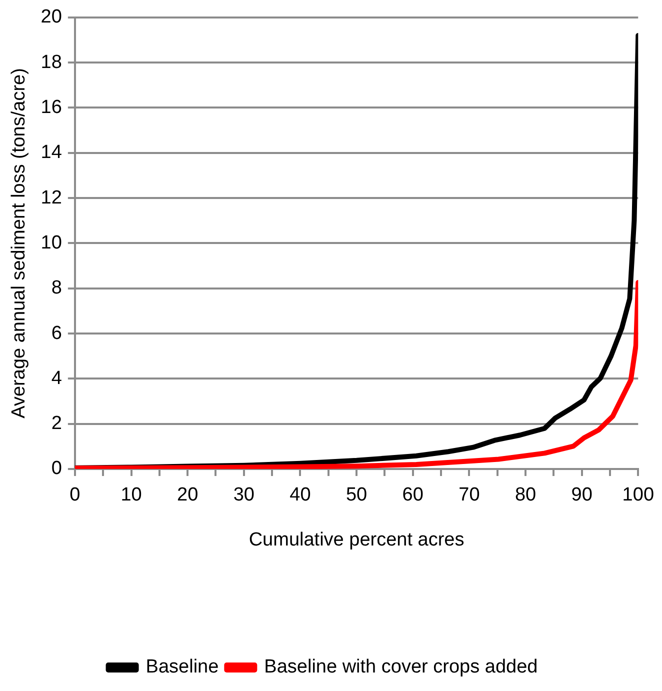 Image resolution: width=662 pixels, height=691 pixels. What do you see at coordinates (401, 667) in the screenshot?
I see `legend-label: Baseline with cover crops added` at bounding box center [401, 667].